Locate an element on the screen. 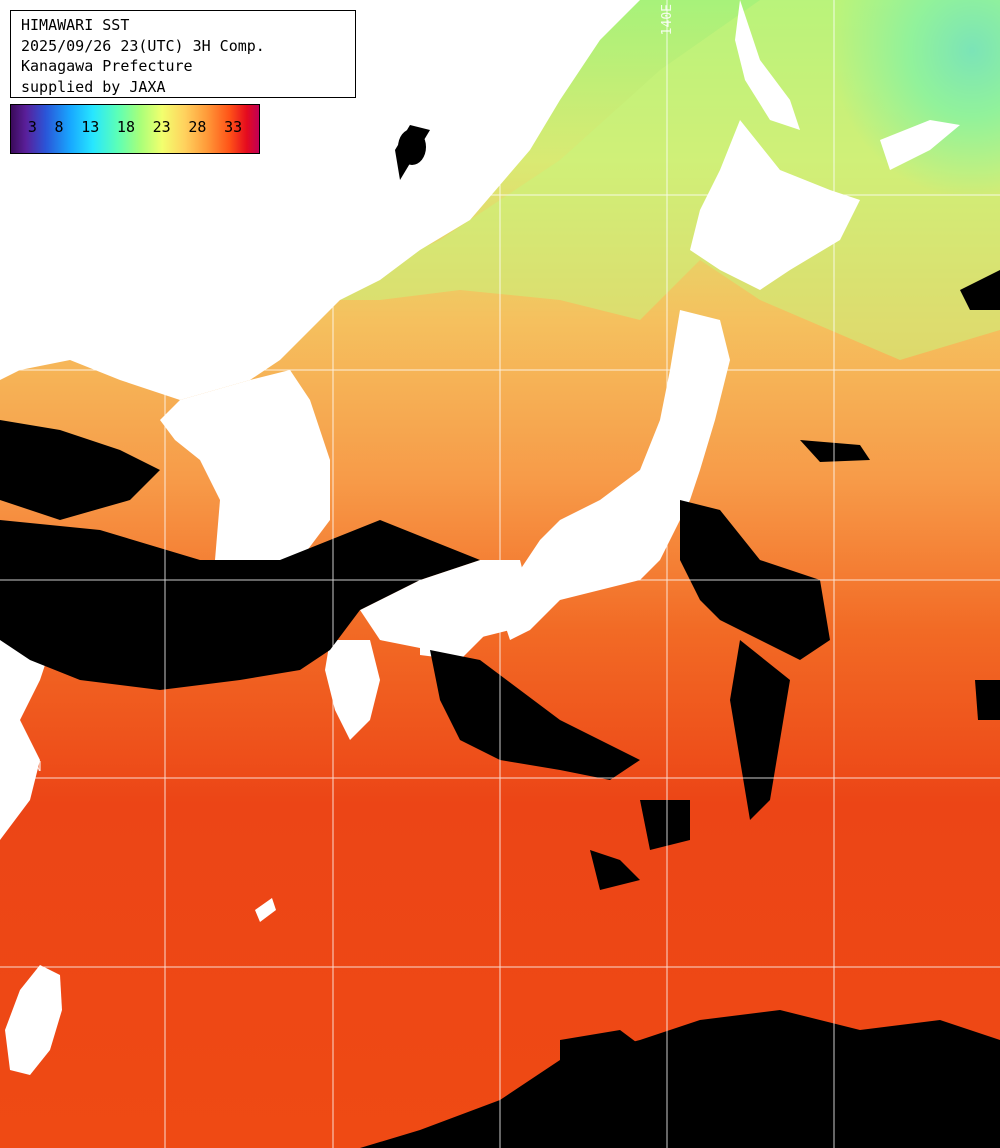 Image resolution: width=1000 pixels, height=1148 pixels. legend-tick: 13 is located at coordinates (90, 127).